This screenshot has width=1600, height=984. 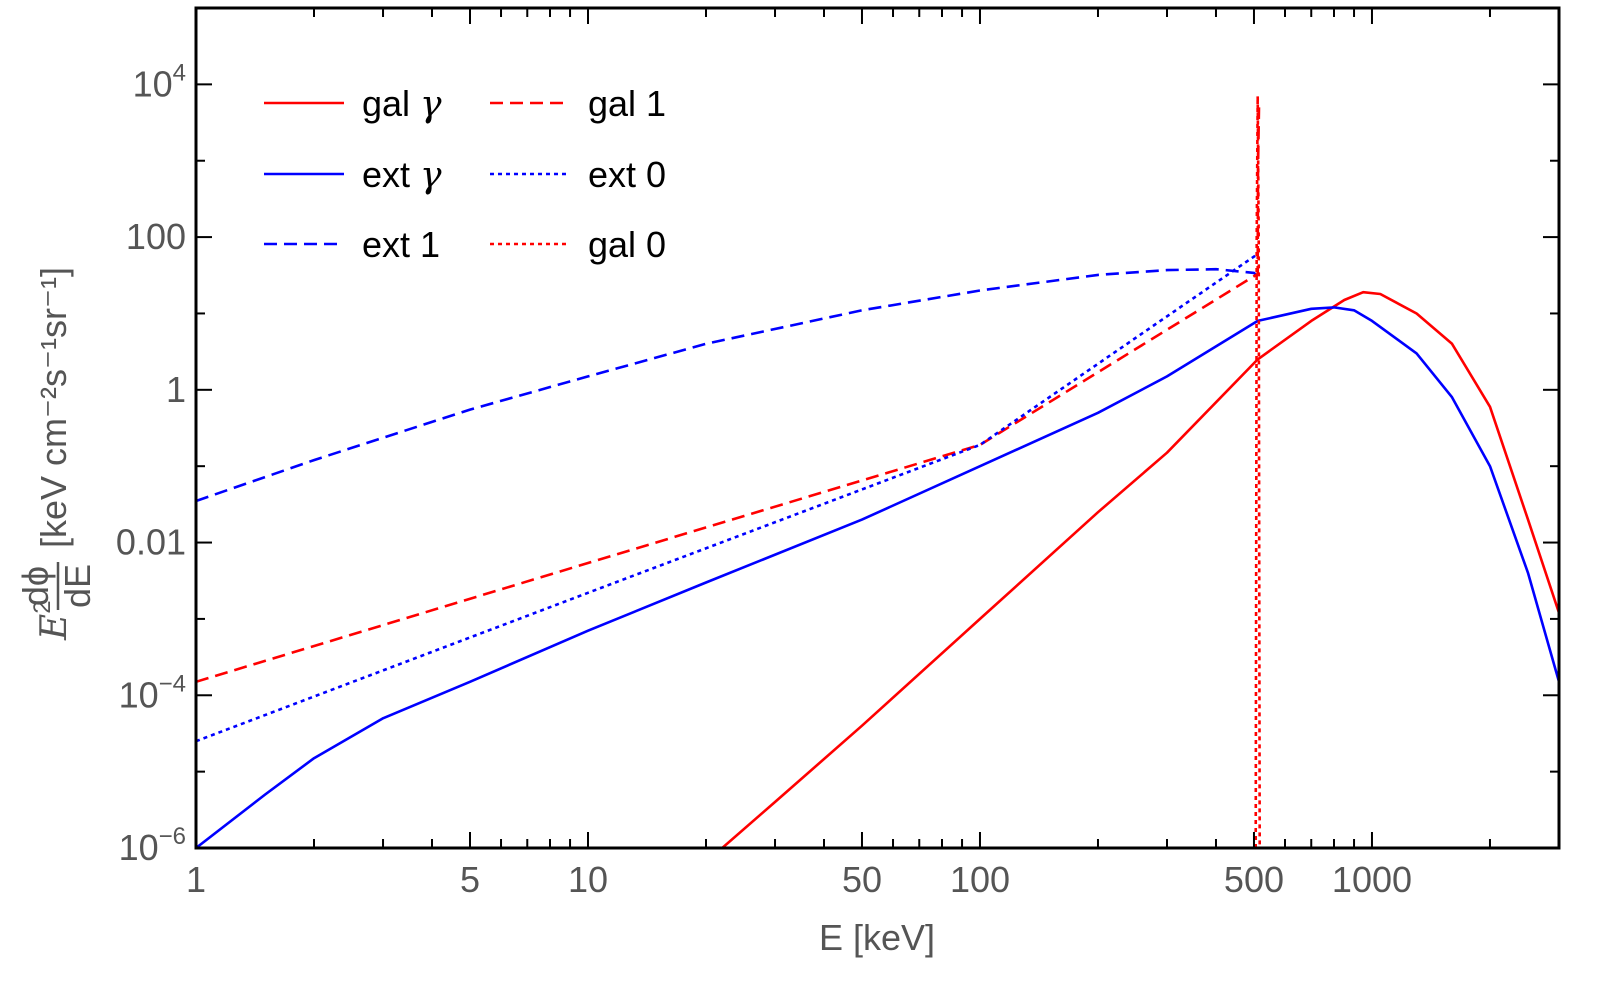 What do you see at coordinates (470, 879) in the screenshot?
I see `x-tick-label: 5` at bounding box center [470, 879].